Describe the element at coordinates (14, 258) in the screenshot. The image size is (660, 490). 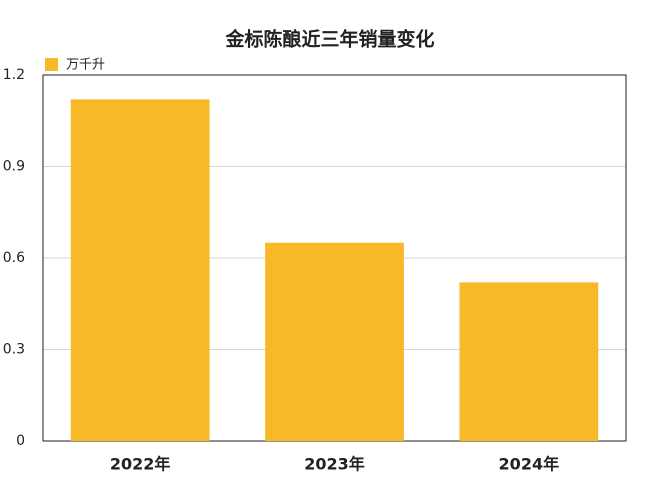
I see `y-tick-label: 0.6` at that location.